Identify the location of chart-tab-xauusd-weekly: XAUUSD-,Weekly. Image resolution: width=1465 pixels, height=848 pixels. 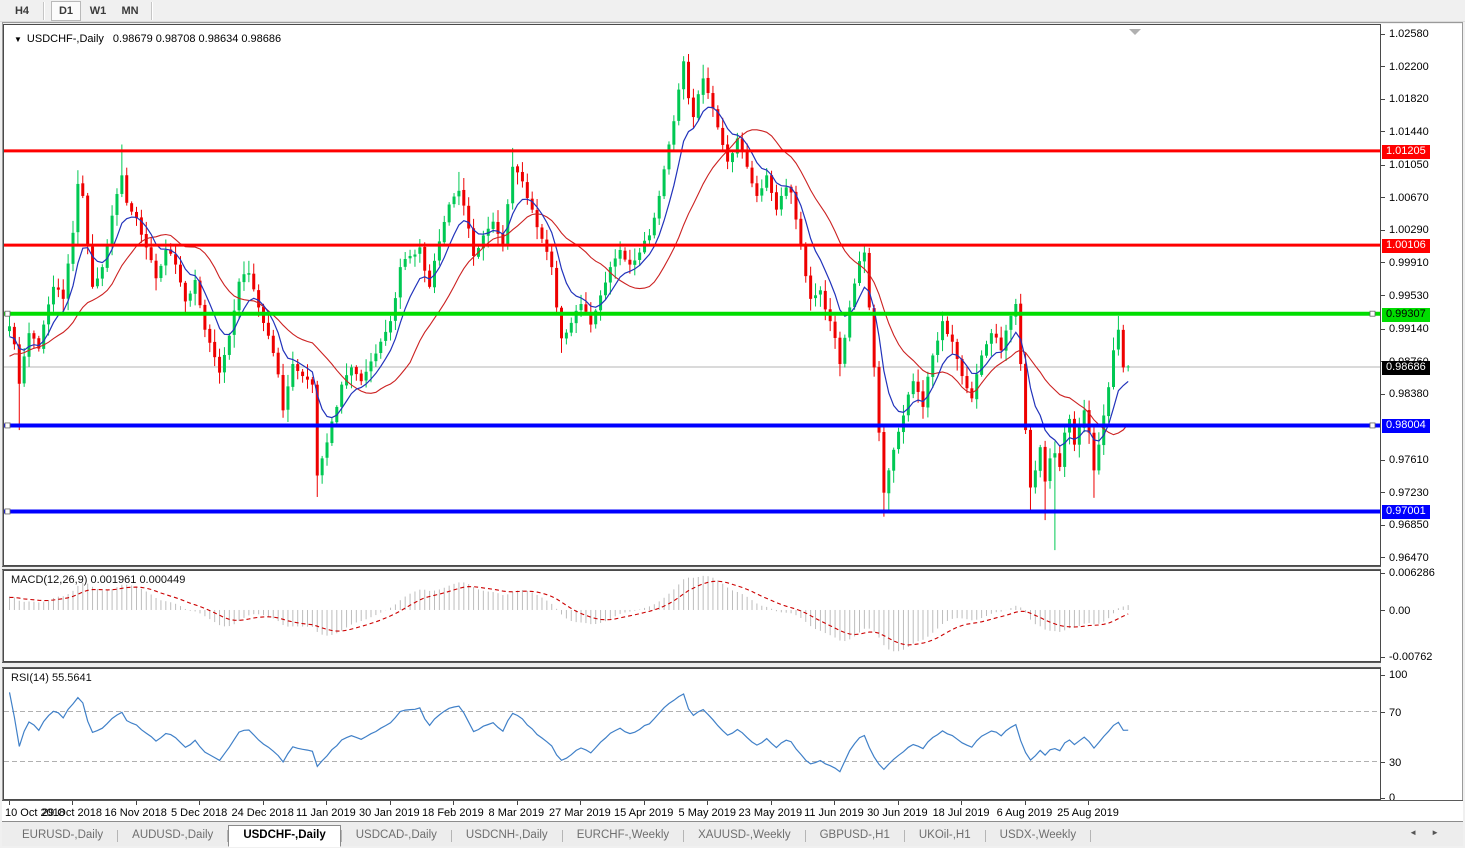
(744, 835).